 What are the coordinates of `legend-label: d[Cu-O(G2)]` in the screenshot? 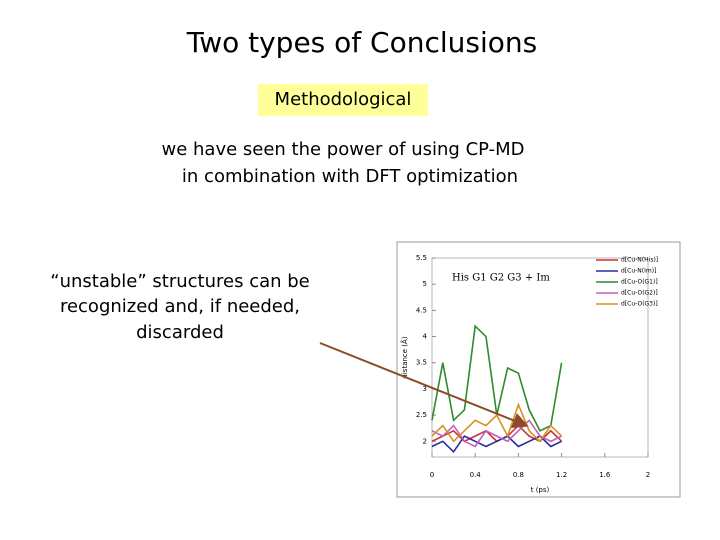 It's located at (639, 293).